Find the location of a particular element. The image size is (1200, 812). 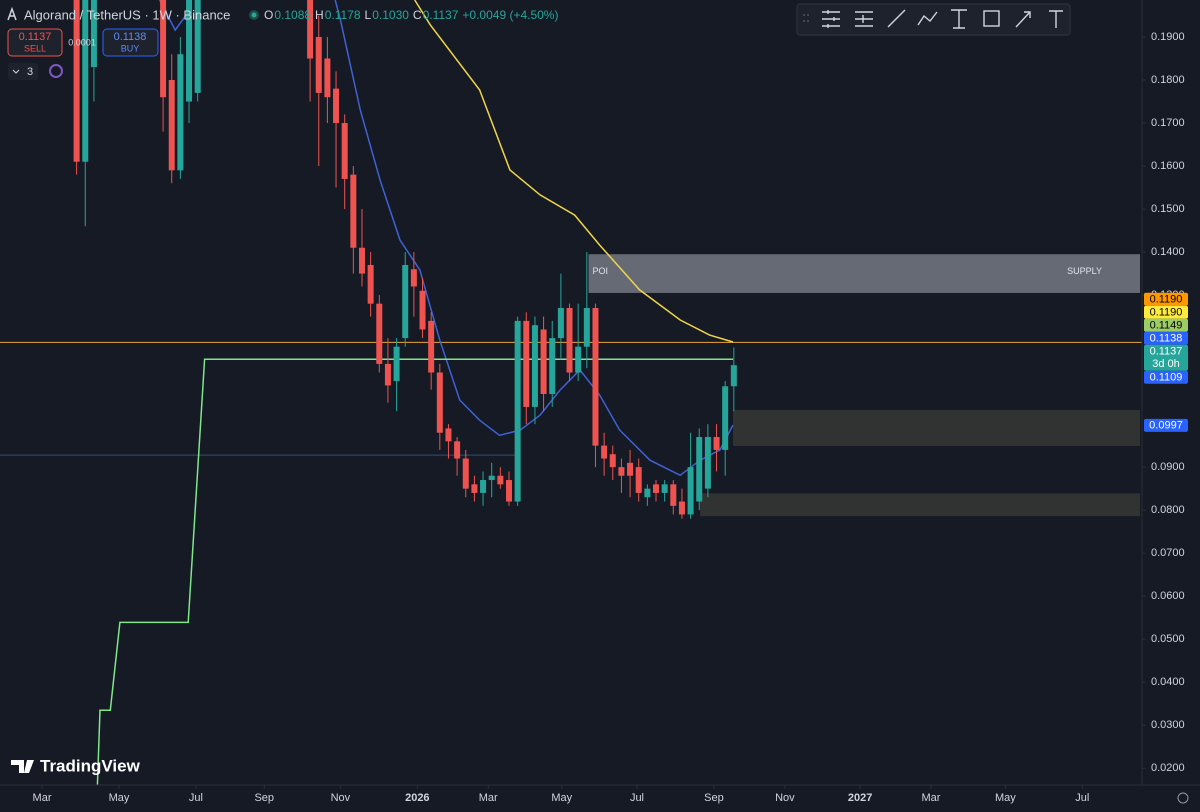

x-tick-label: Sep is located at coordinates (264, 798).